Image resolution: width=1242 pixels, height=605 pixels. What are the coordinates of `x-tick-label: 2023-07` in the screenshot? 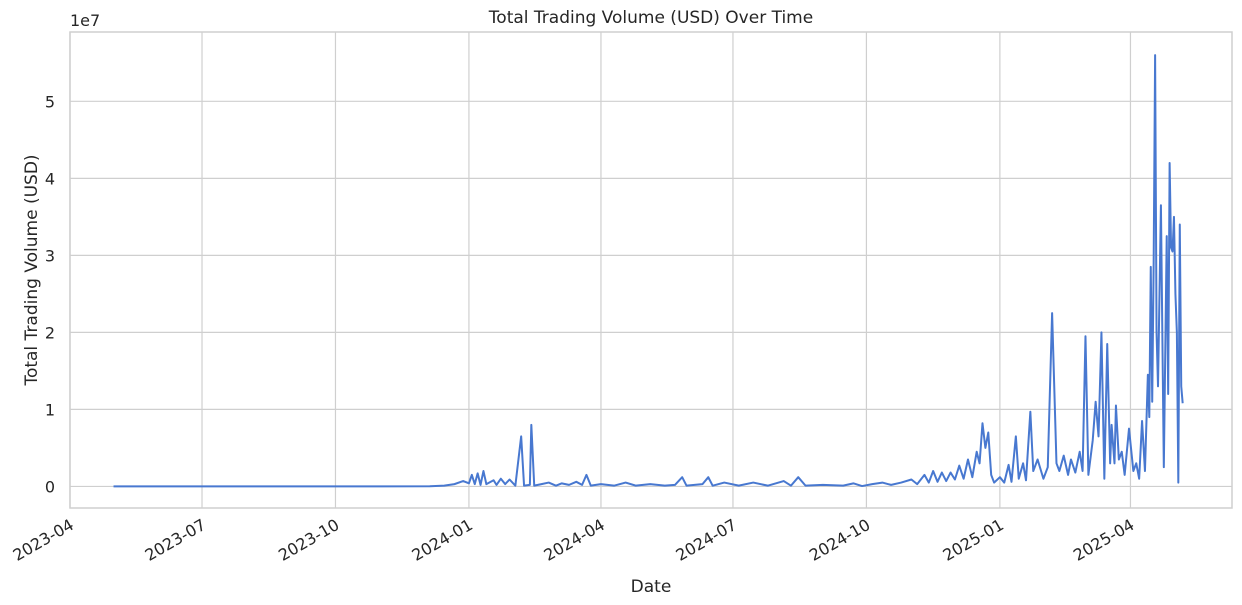 It's located at (175, 540).